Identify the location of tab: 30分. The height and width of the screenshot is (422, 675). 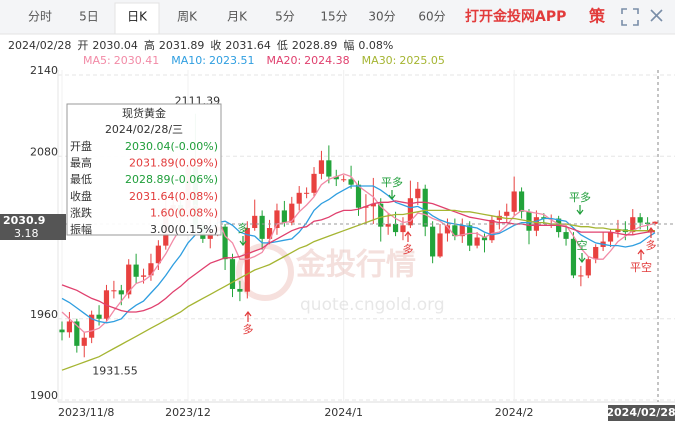
(381, 17).